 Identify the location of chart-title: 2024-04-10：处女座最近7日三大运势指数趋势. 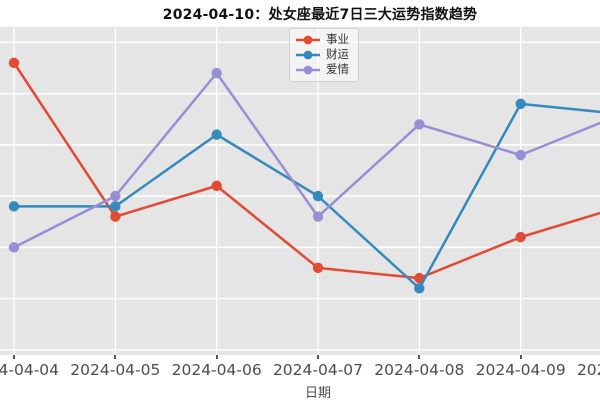
(320, 15).